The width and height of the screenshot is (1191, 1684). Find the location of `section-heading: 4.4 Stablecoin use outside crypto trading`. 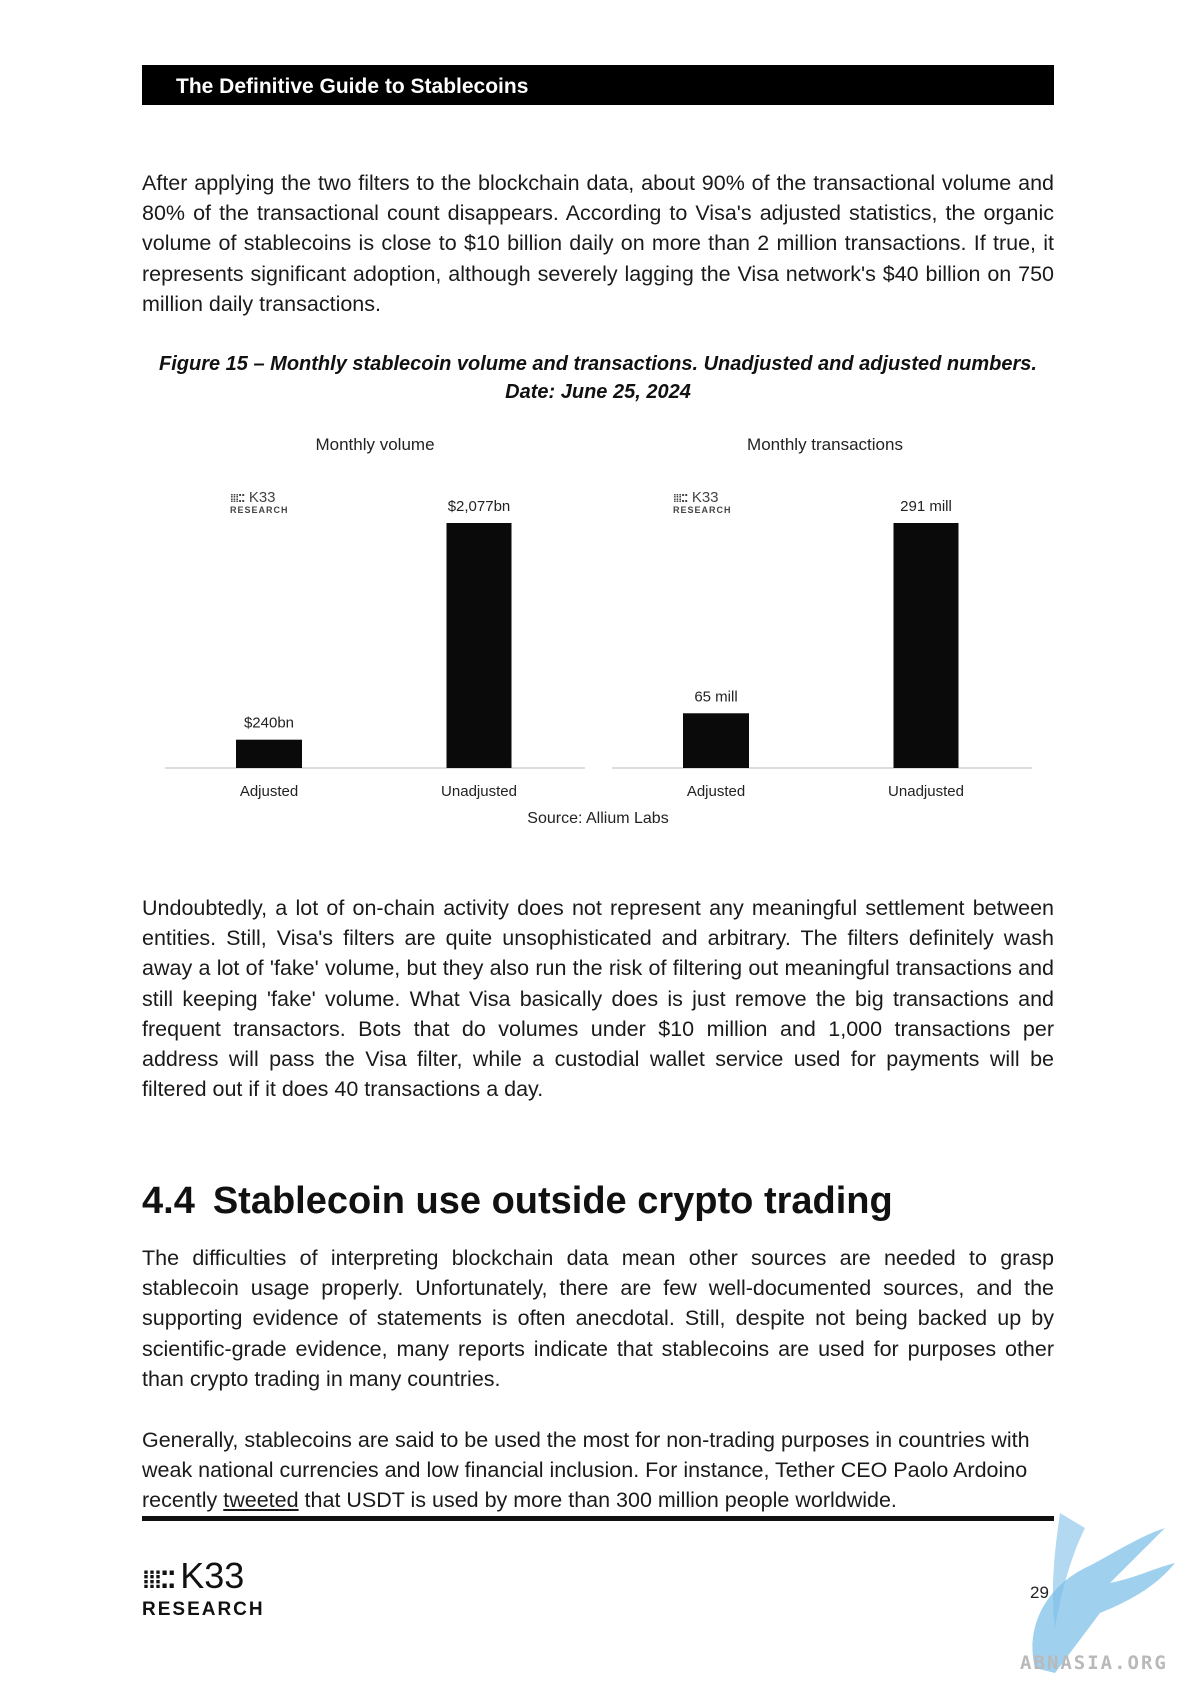

section-heading: 4.4 Stablecoin use outside crypto trading is located at coordinates (517, 1201).